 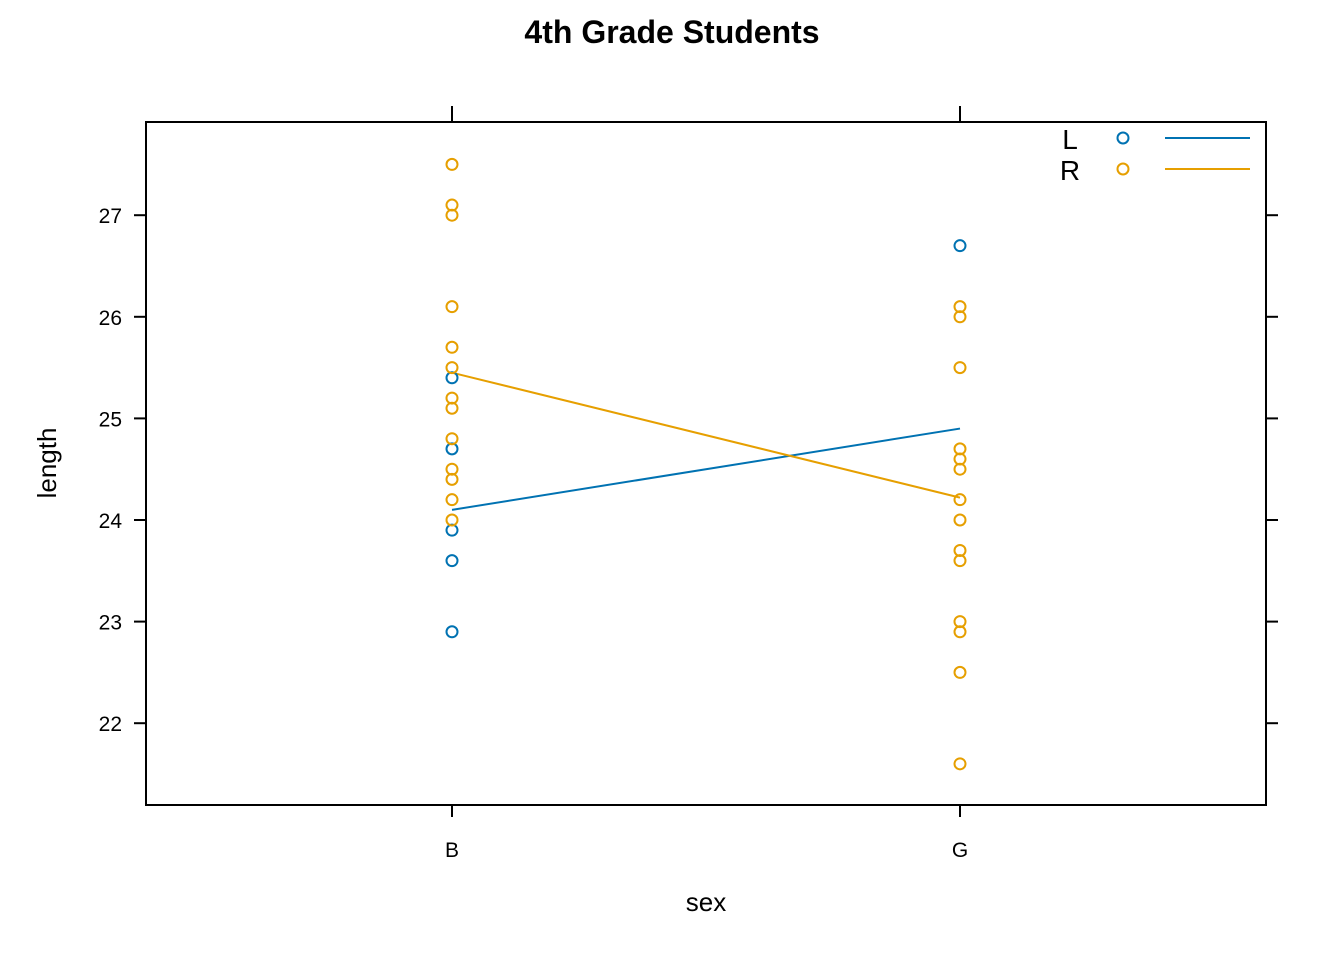 I want to click on chart-title: 4th Grade Students, so click(x=671, y=32).